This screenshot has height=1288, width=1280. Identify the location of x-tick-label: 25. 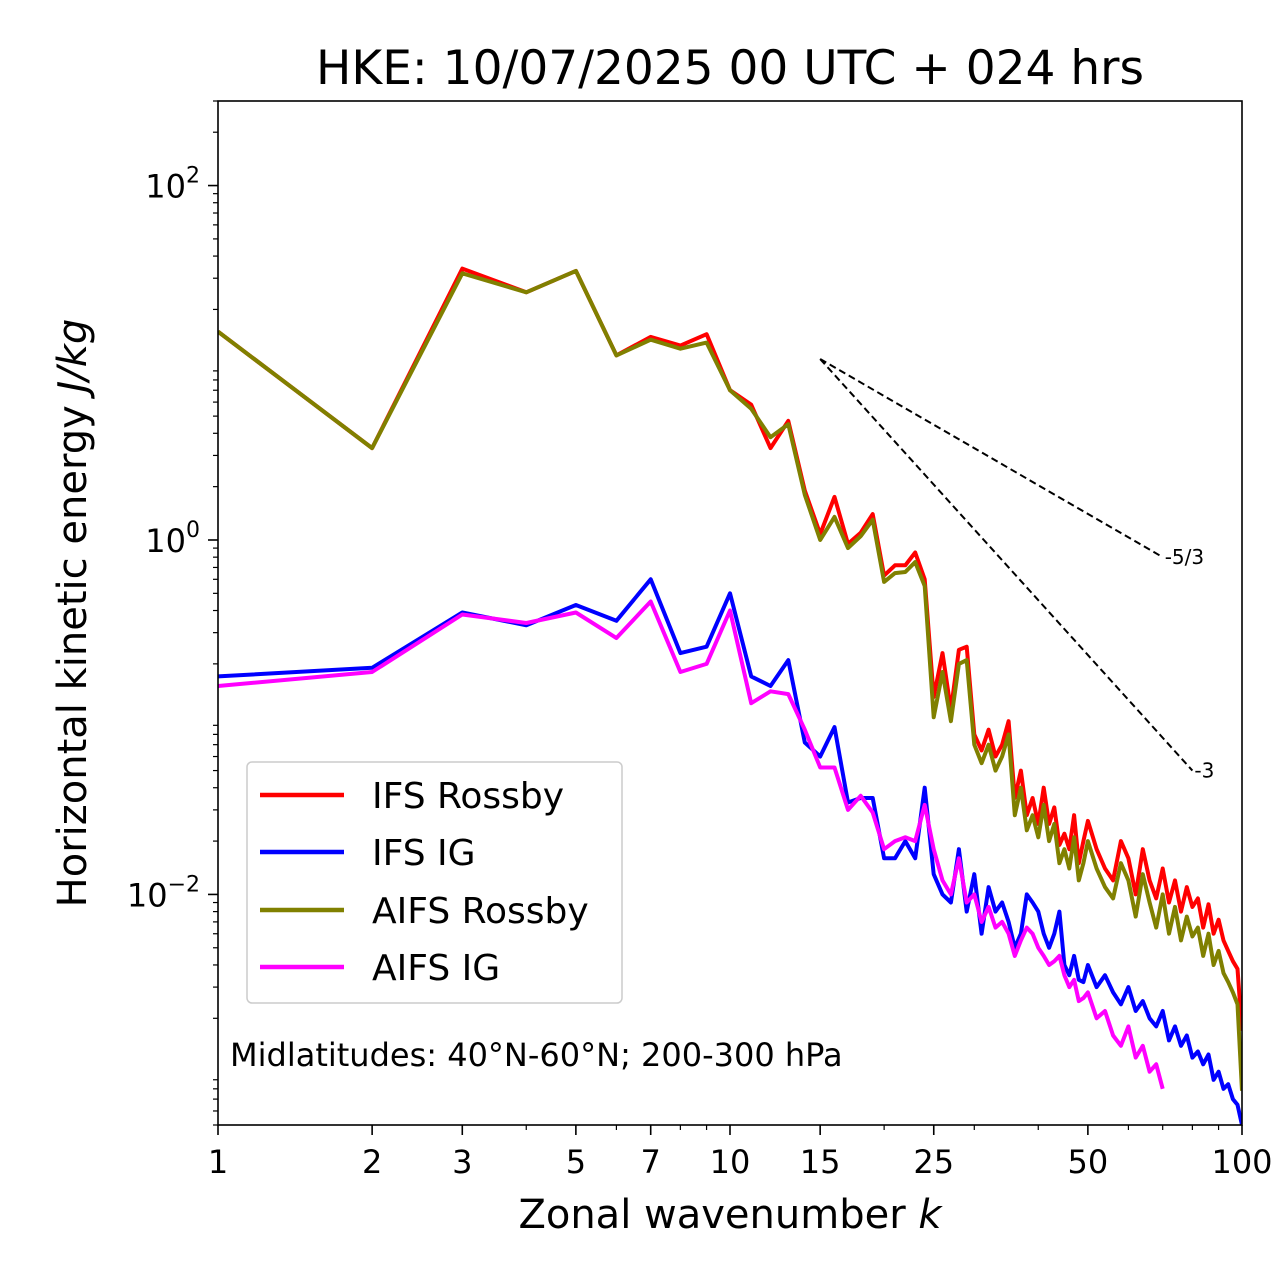
(933, 1162).